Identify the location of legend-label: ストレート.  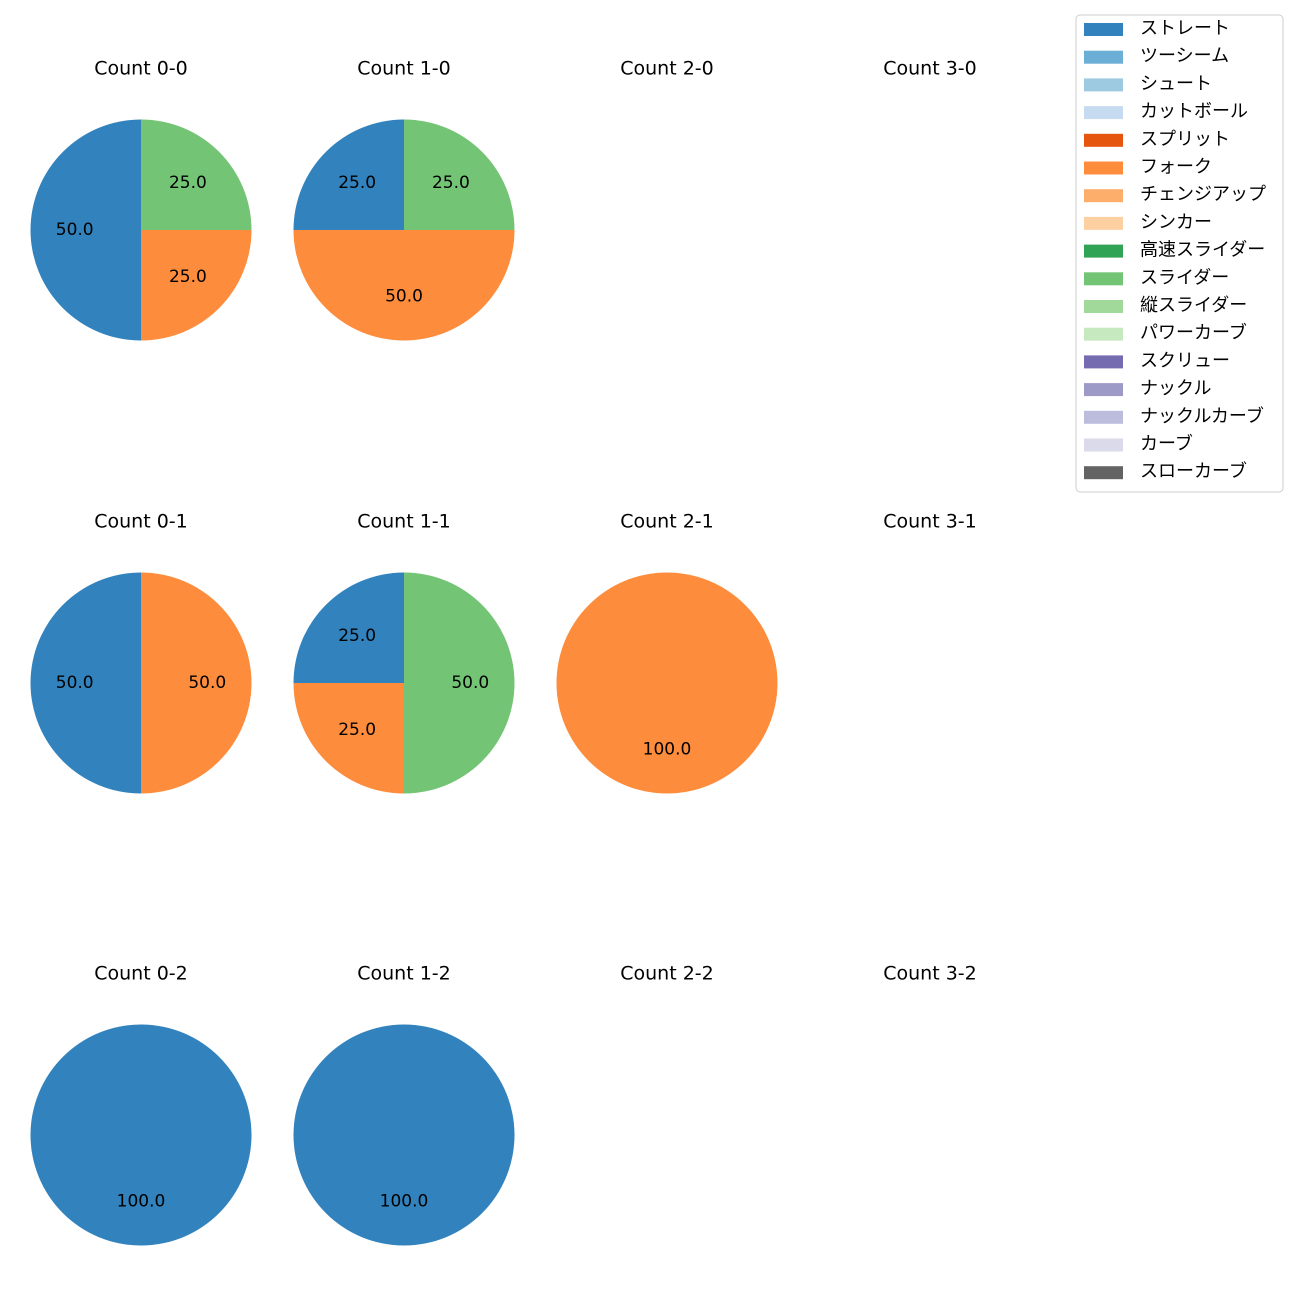
(1185, 28).